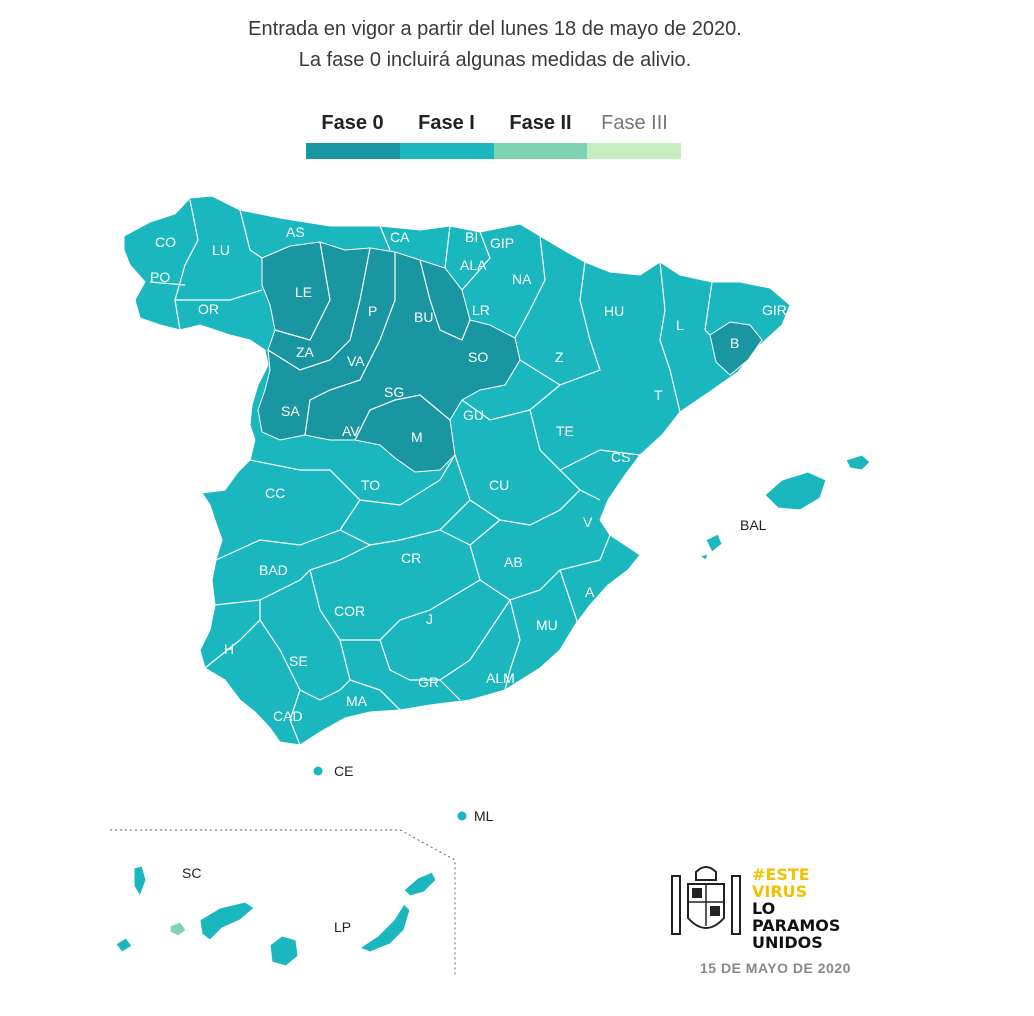 The image size is (1034, 1016). What do you see at coordinates (781, 874) in the screenshot?
I see `slogan-line-1: #ESTE` at bounding box center [781, 874].